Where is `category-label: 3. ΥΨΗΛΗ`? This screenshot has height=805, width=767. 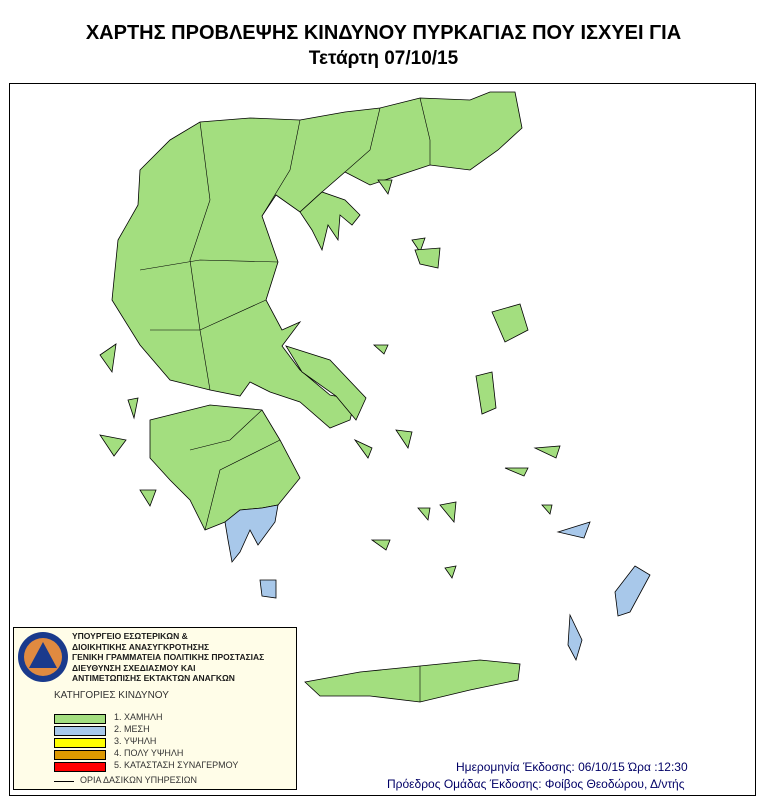
category-label: 3. ΥΨΗΛΗ is located at coordinates (135, 741).